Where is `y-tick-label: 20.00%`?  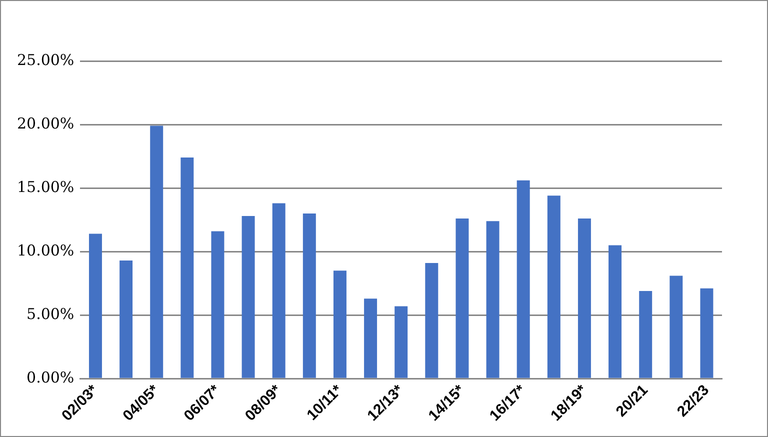
y-tick-label: 20.00% is located at coordinates (45, 123).